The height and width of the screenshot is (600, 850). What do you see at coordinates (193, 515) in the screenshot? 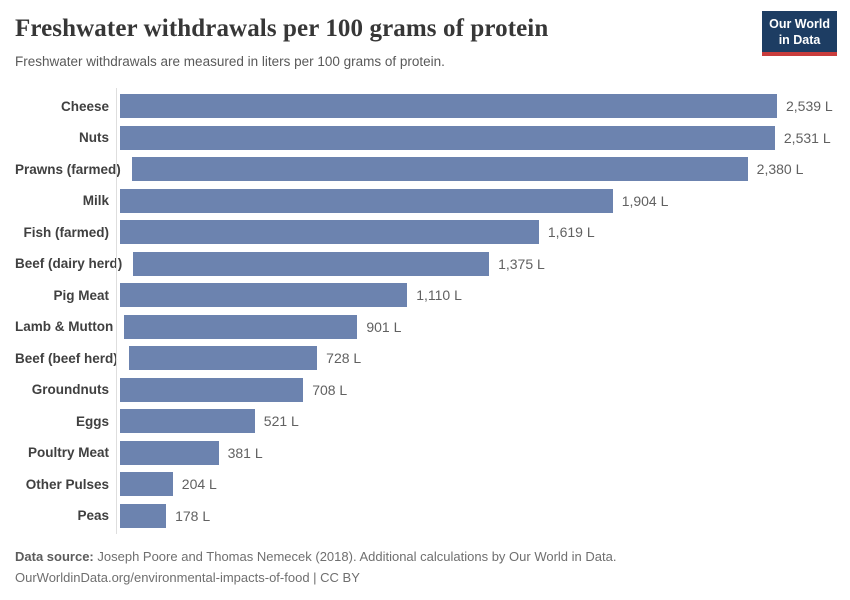
I see `value-label: 178 L` at bounding box center [193, 515].